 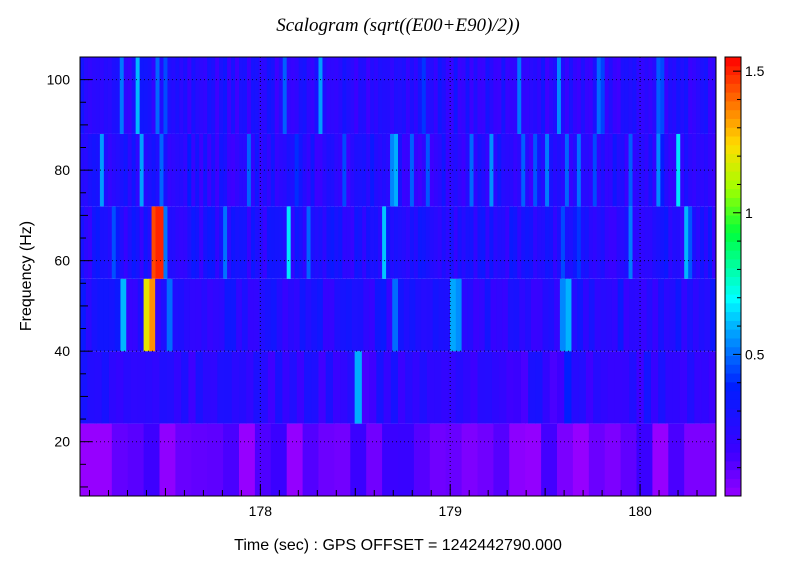 I want to click on x-axis-label: Time (sec) : GPS OFFSET = 1242442790.000, so click(x=398, y=545).